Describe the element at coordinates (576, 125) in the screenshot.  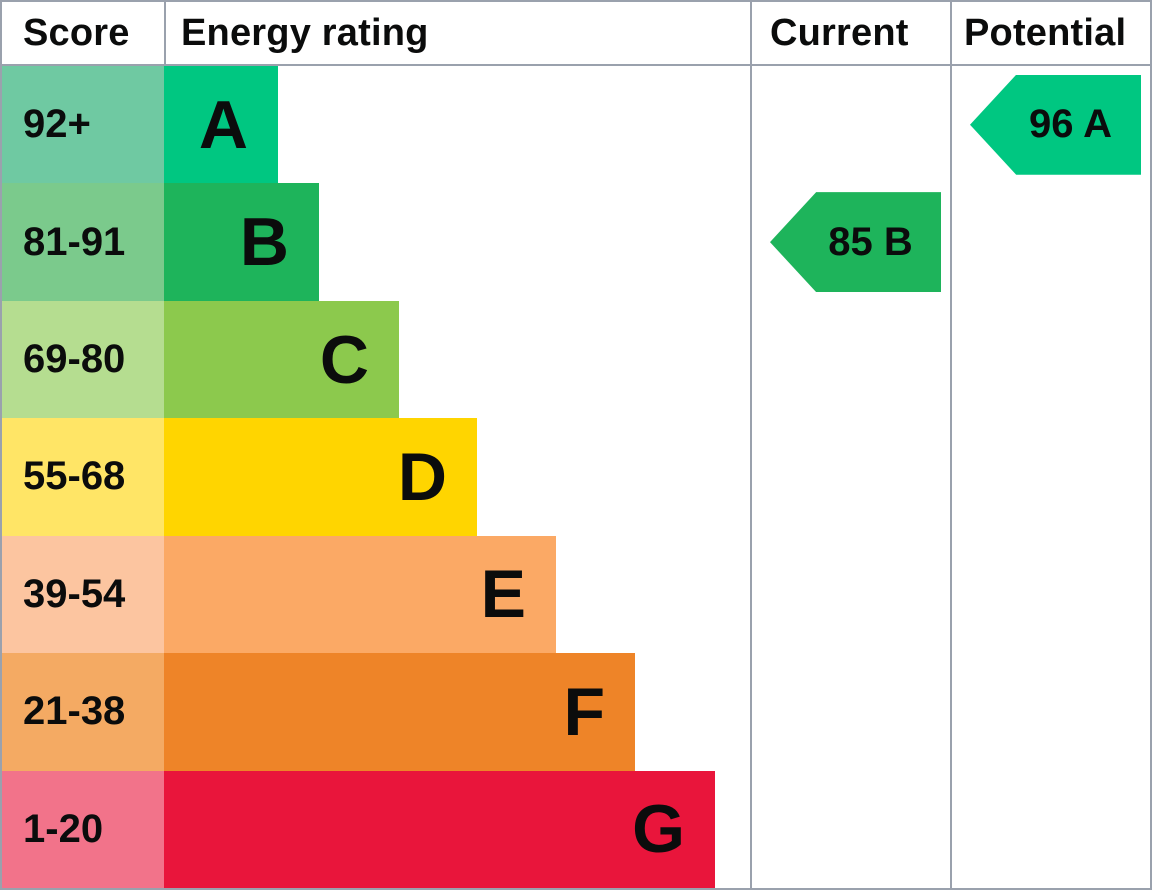
I see `band-row-a: 92+ A 96 A` at that location.